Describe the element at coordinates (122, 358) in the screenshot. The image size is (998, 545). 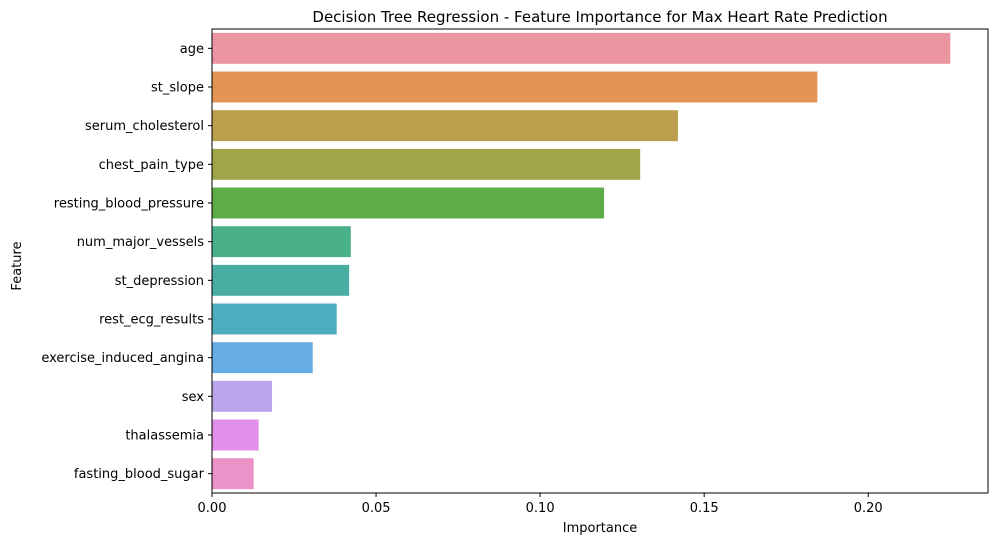
I see `y-tick-label: exercise_induced_angina` at that location.